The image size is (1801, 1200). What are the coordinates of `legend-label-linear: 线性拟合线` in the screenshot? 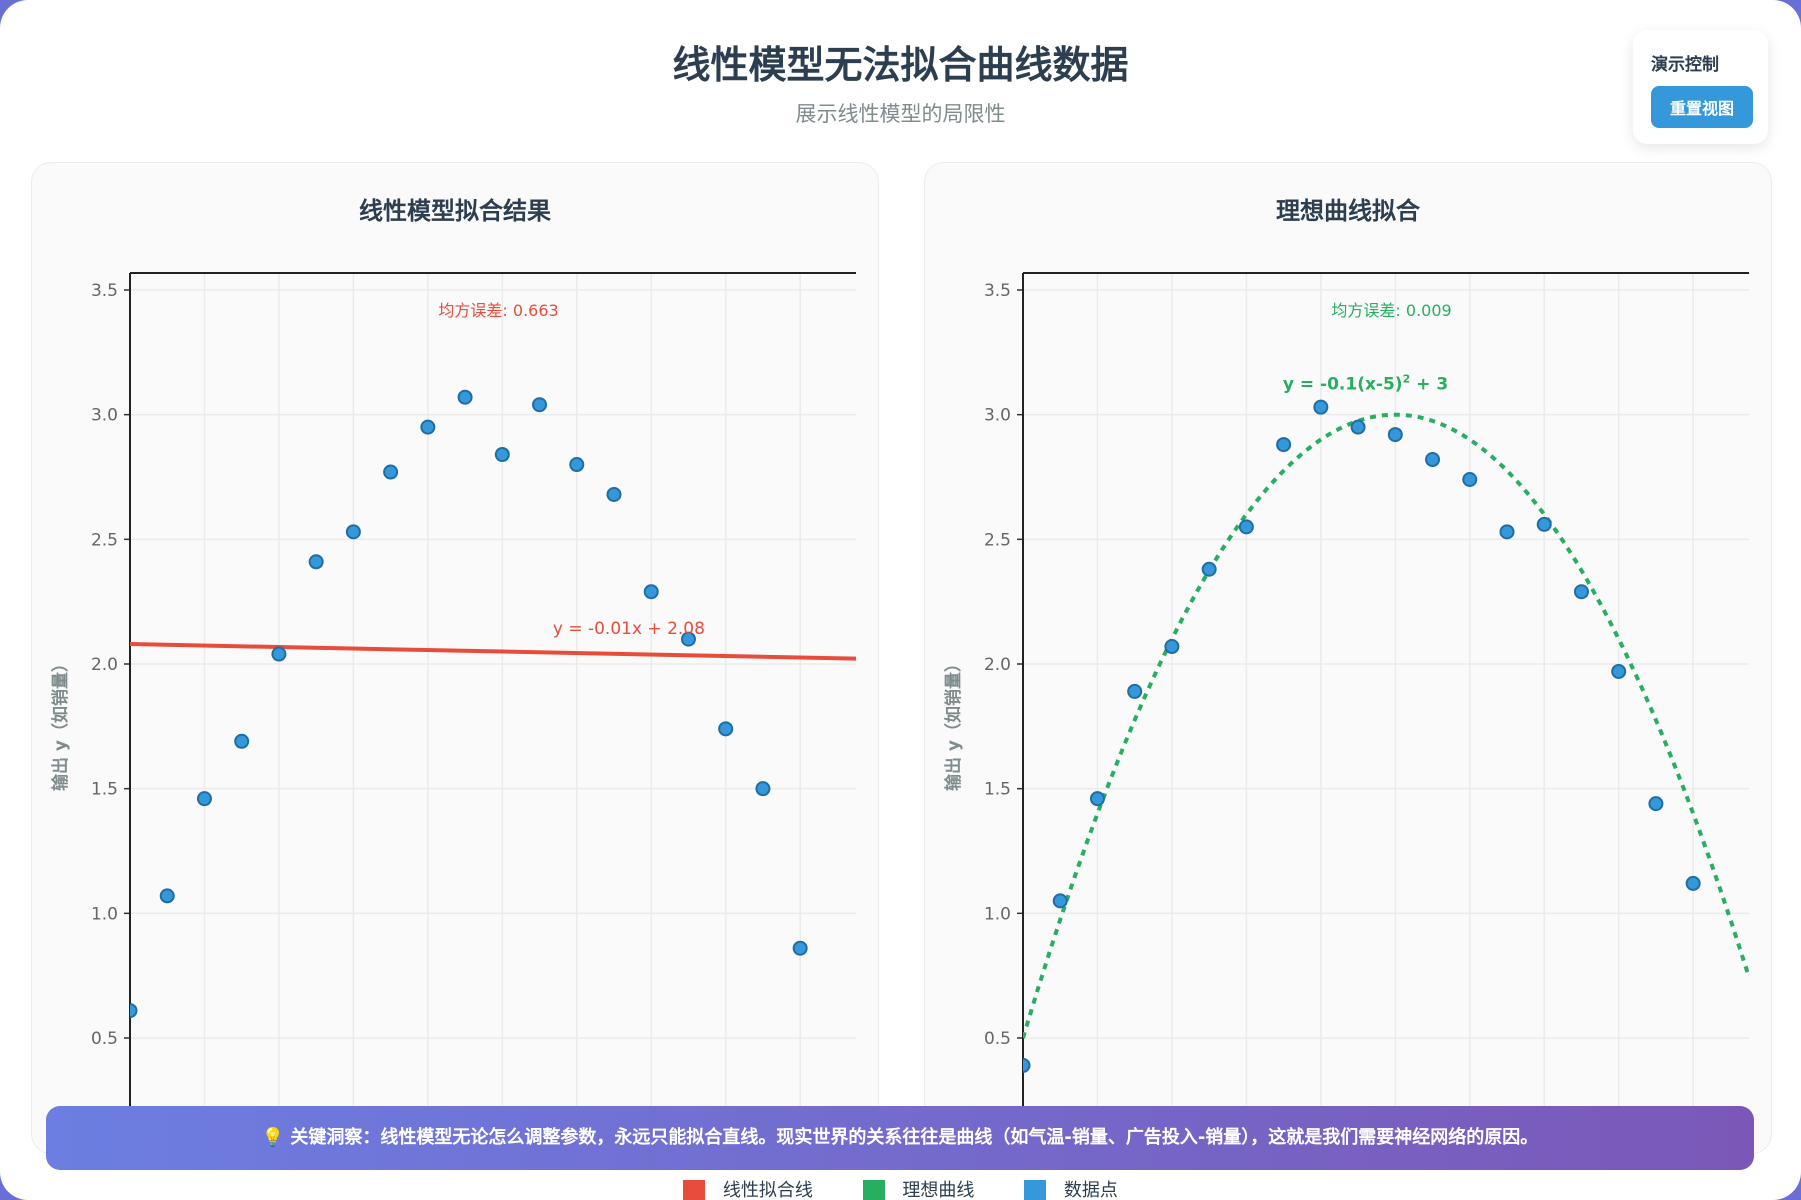 It's located at (767, 1190).